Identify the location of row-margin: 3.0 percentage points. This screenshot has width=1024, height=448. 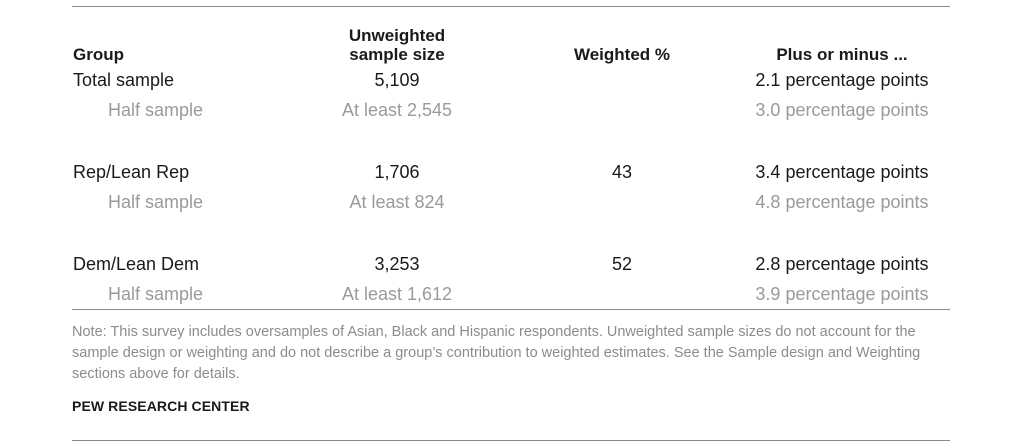
(842, 110).